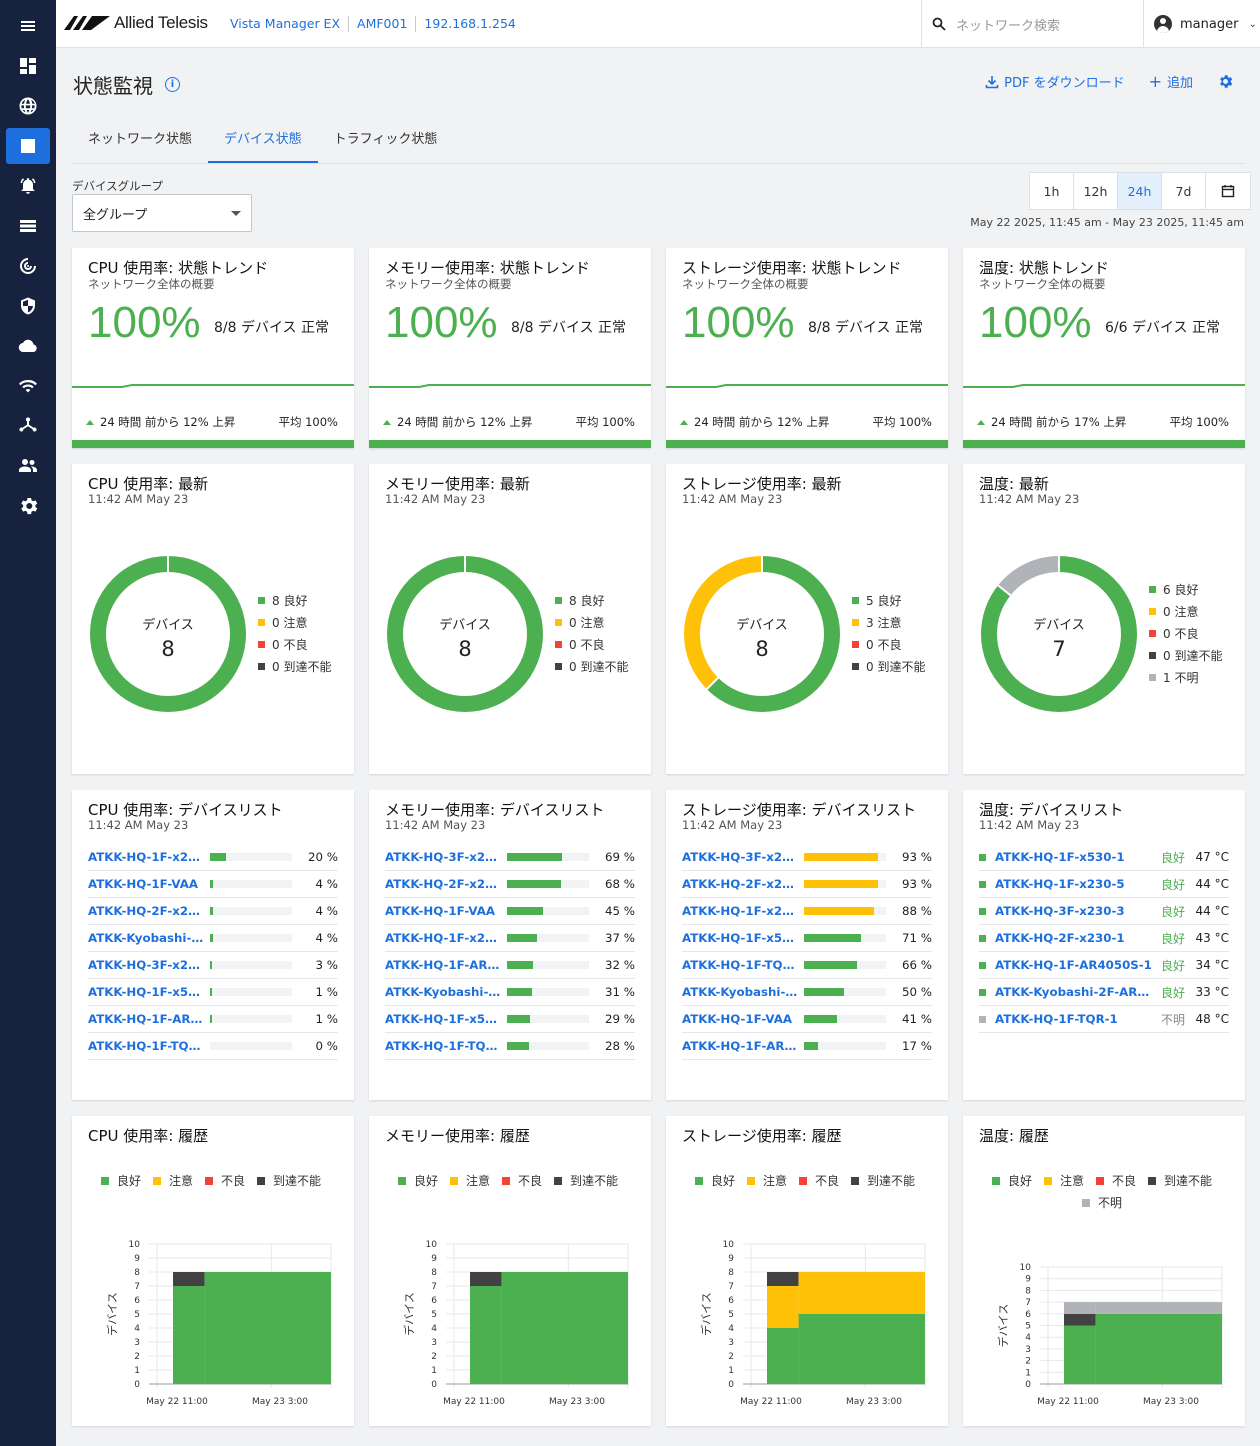 The height and width of the screenshot is (1446, 1260). What do you see at coordinates (28, 186) in the screenshot?
I see `sidebar-item-bell` at bounding box center [28, 186].